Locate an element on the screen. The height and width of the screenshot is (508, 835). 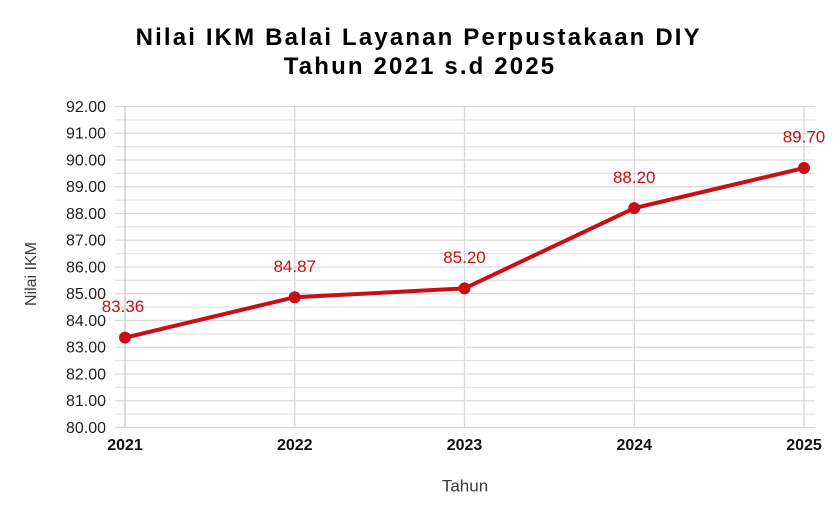
svg-text: 81.00 is located at coordinates (86, 401).